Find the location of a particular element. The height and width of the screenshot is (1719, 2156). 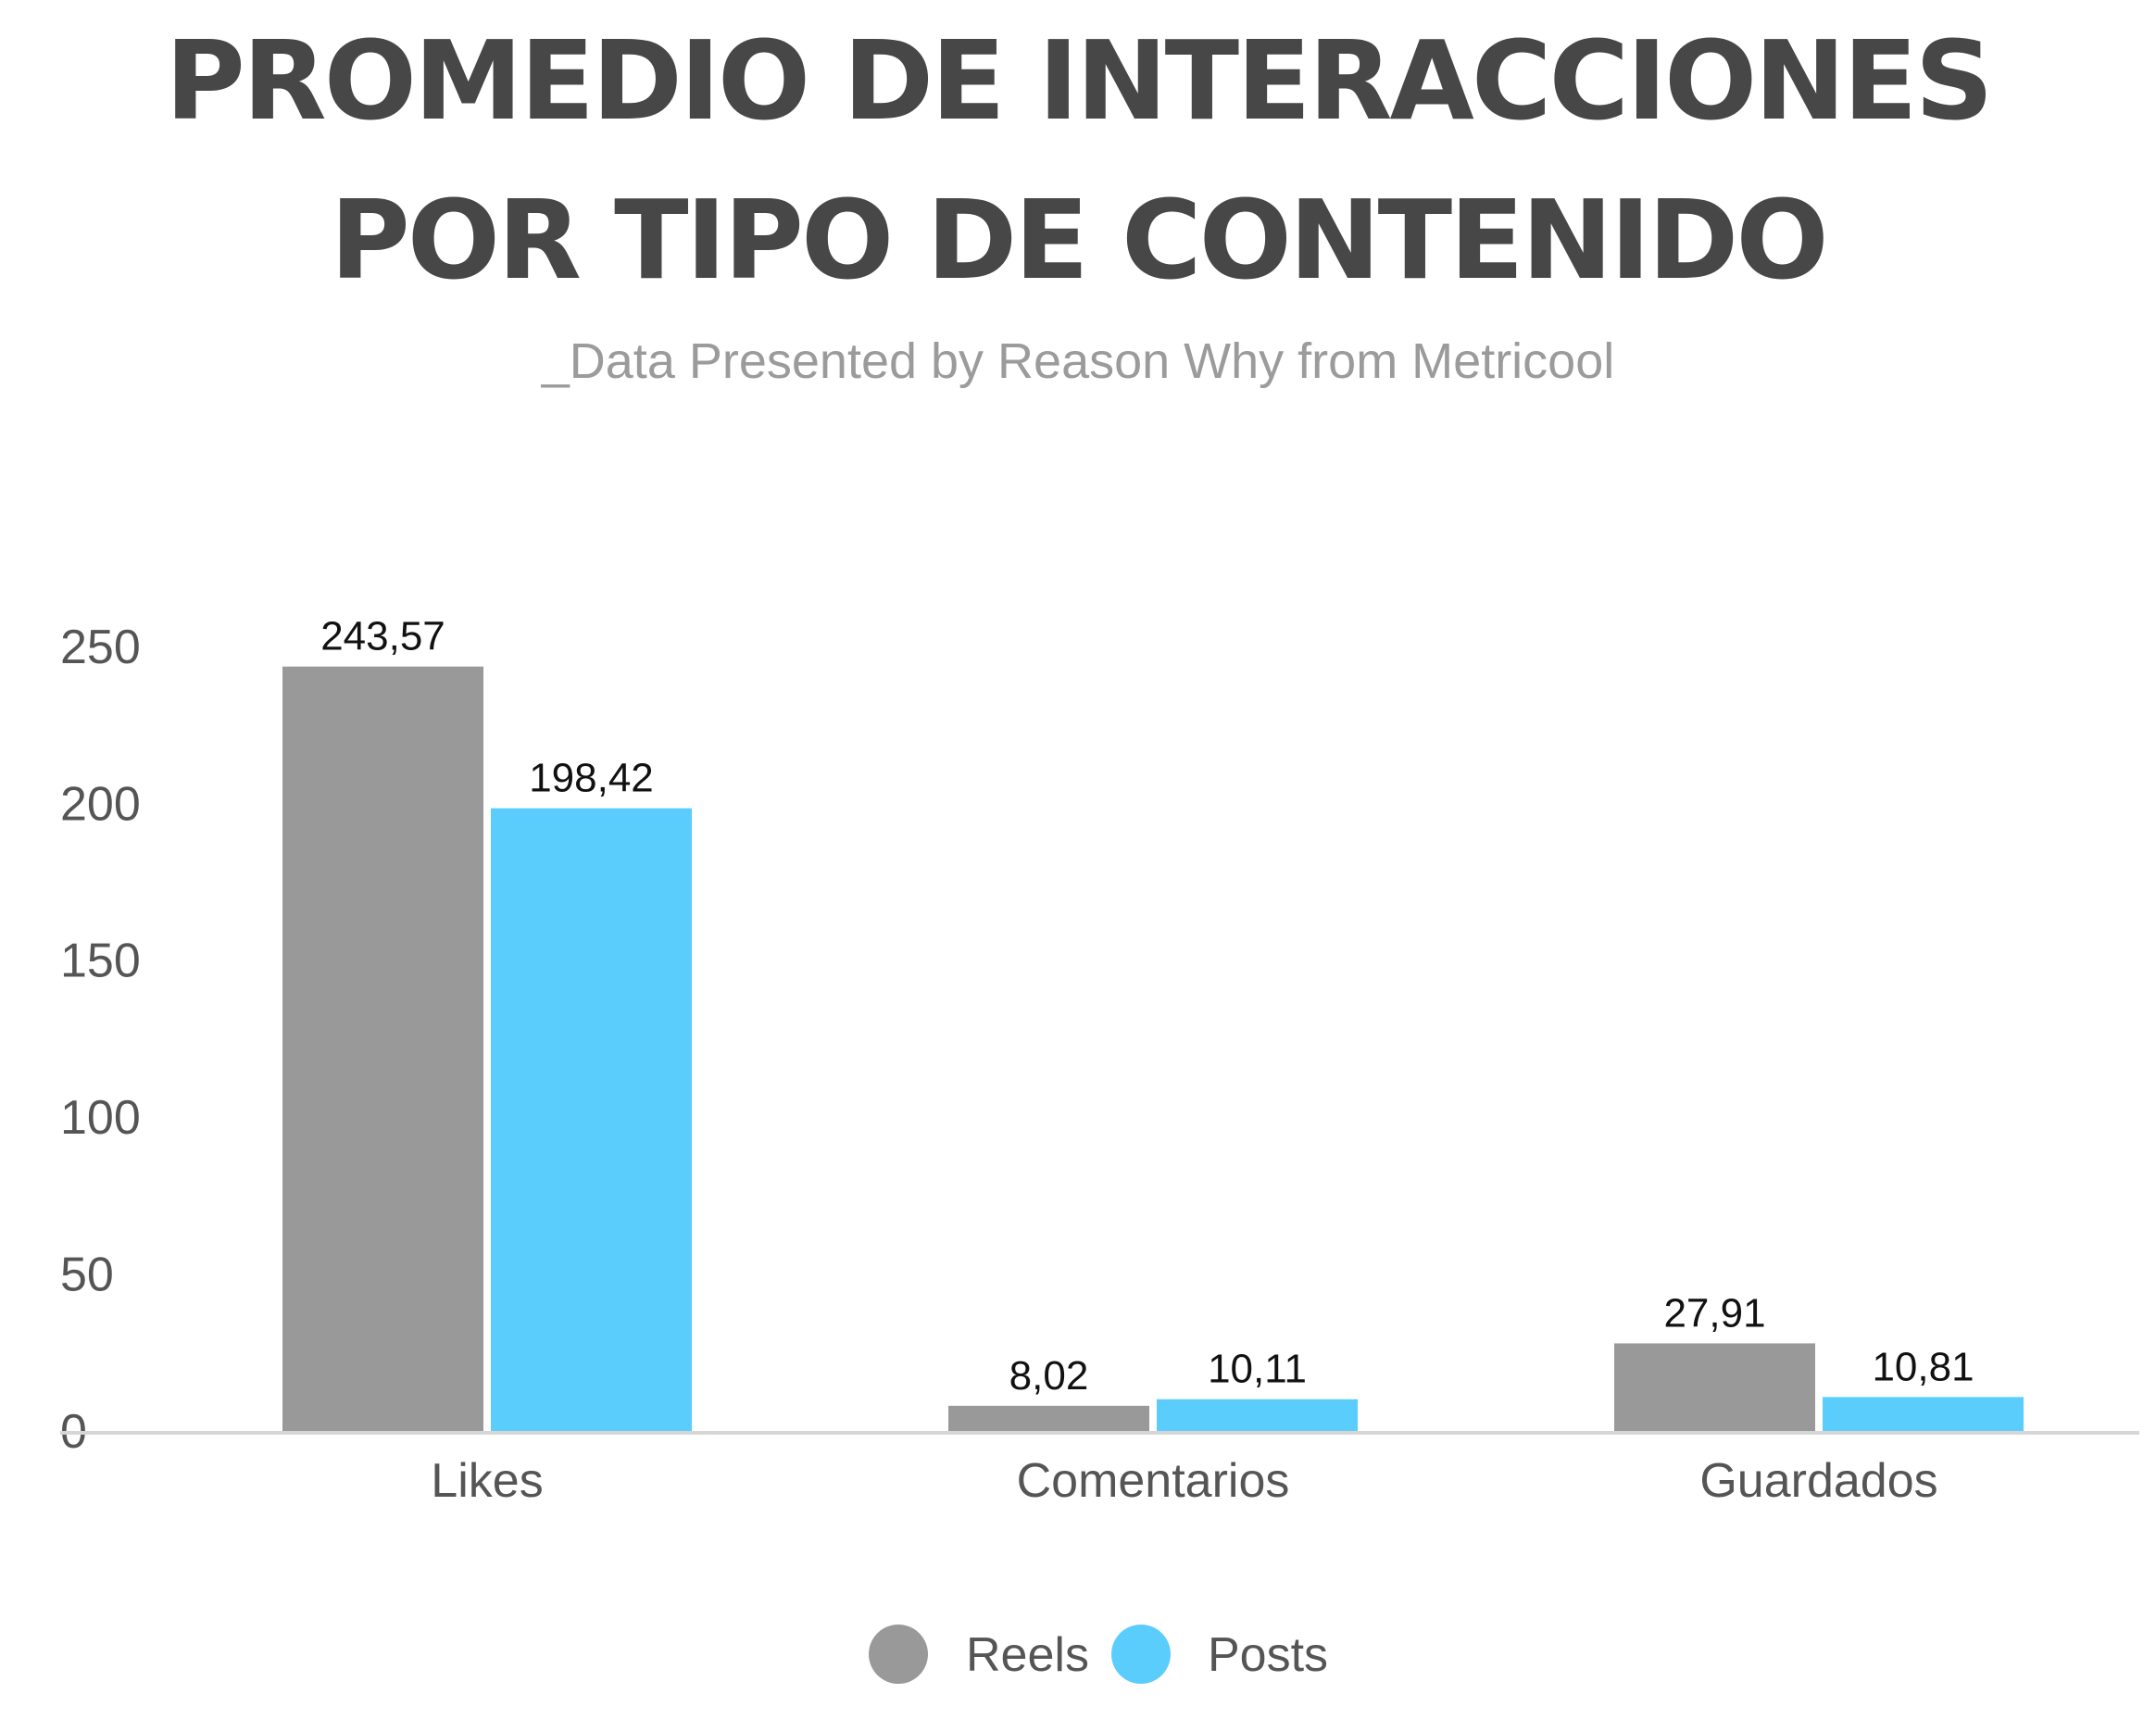

x-tick-label: Comentarios is located at coordinates (1153, 1481).